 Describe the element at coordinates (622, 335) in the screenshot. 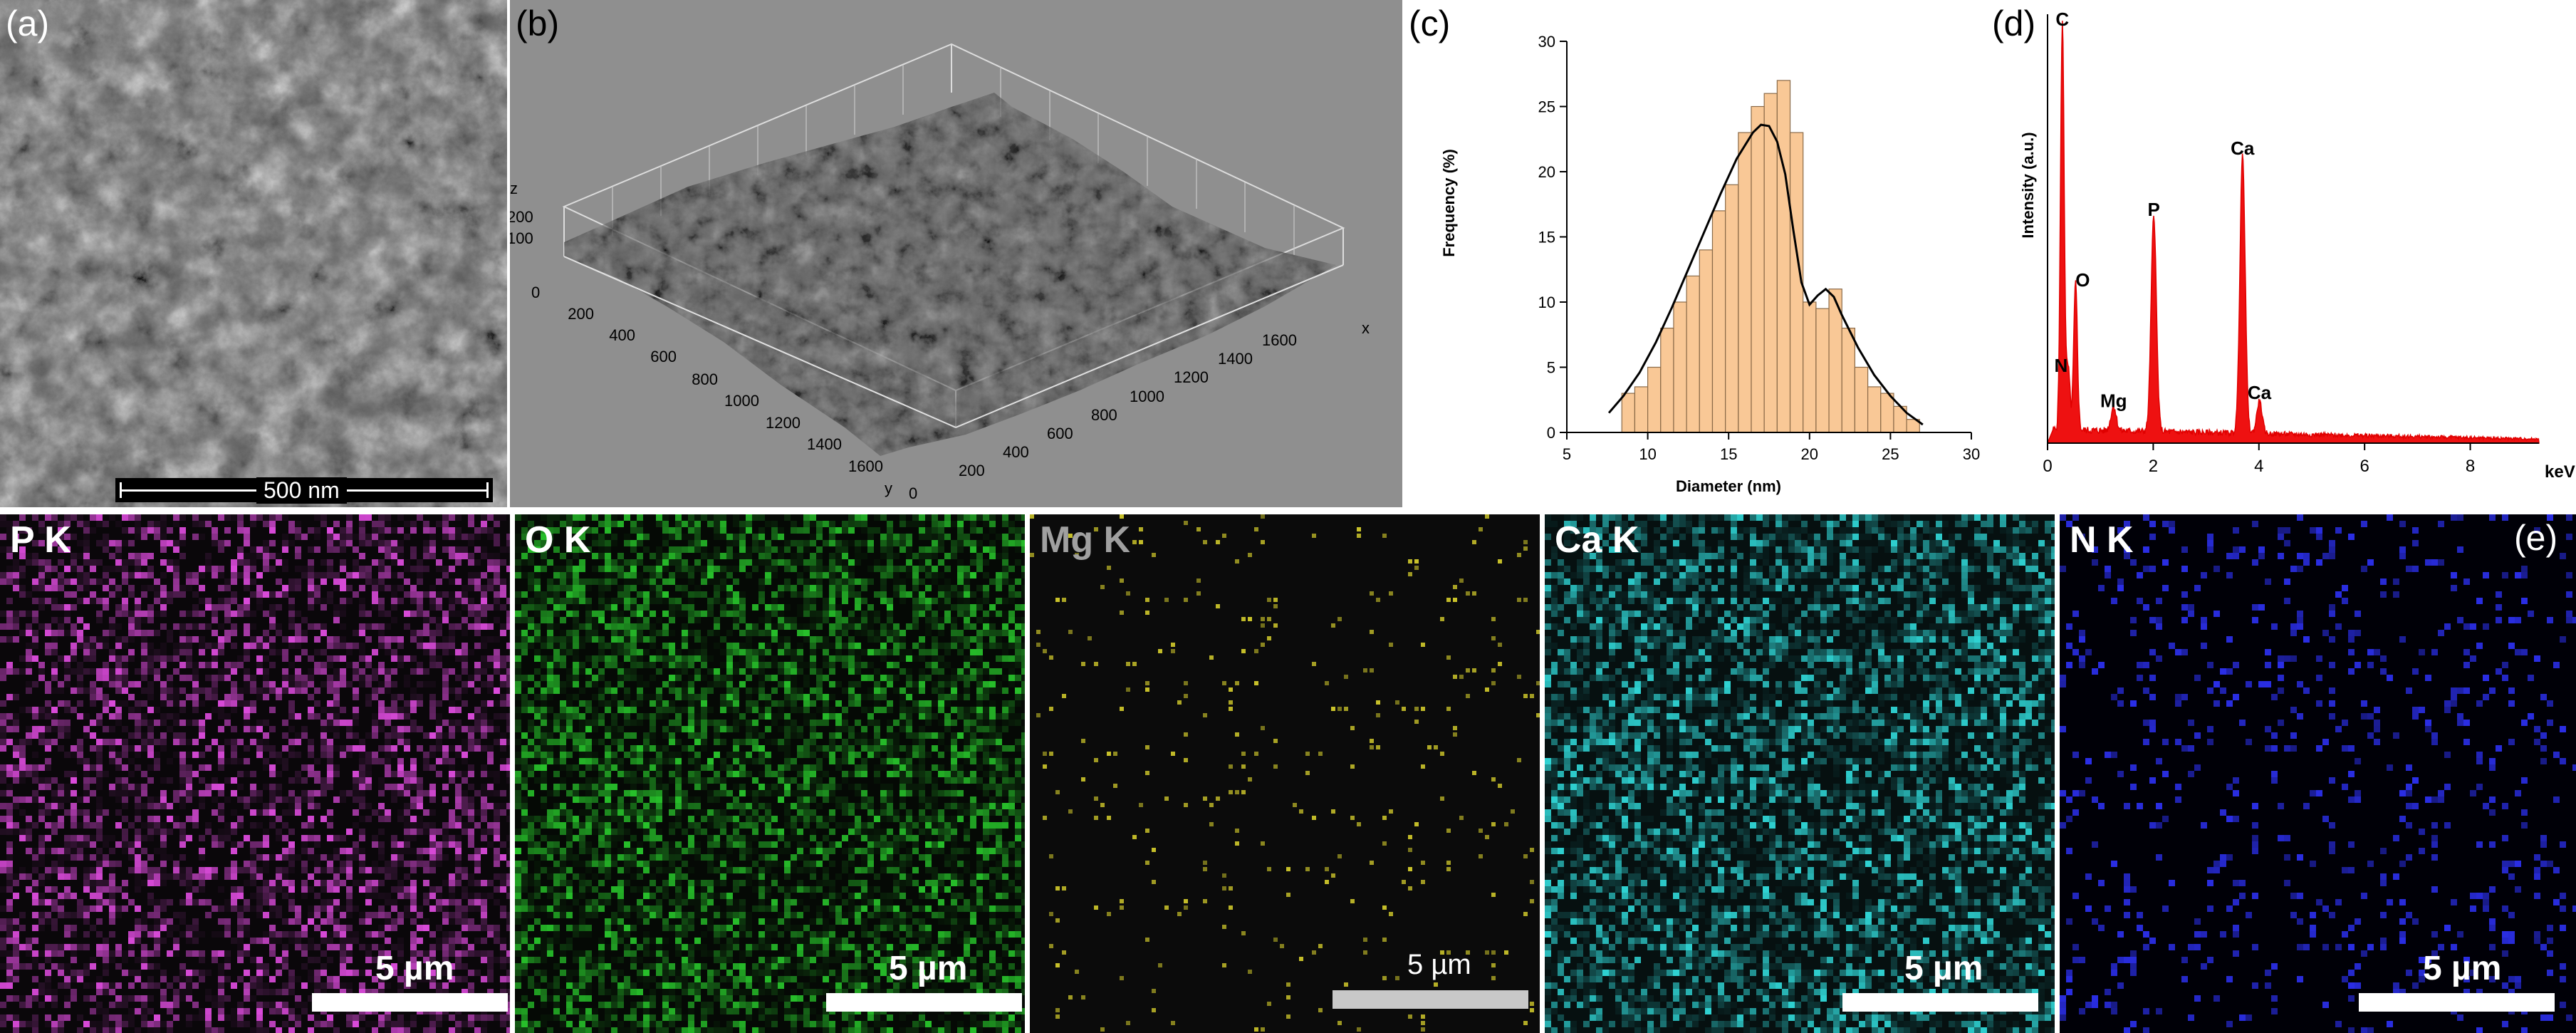

I see `axis-y-tick: 400` at that location.